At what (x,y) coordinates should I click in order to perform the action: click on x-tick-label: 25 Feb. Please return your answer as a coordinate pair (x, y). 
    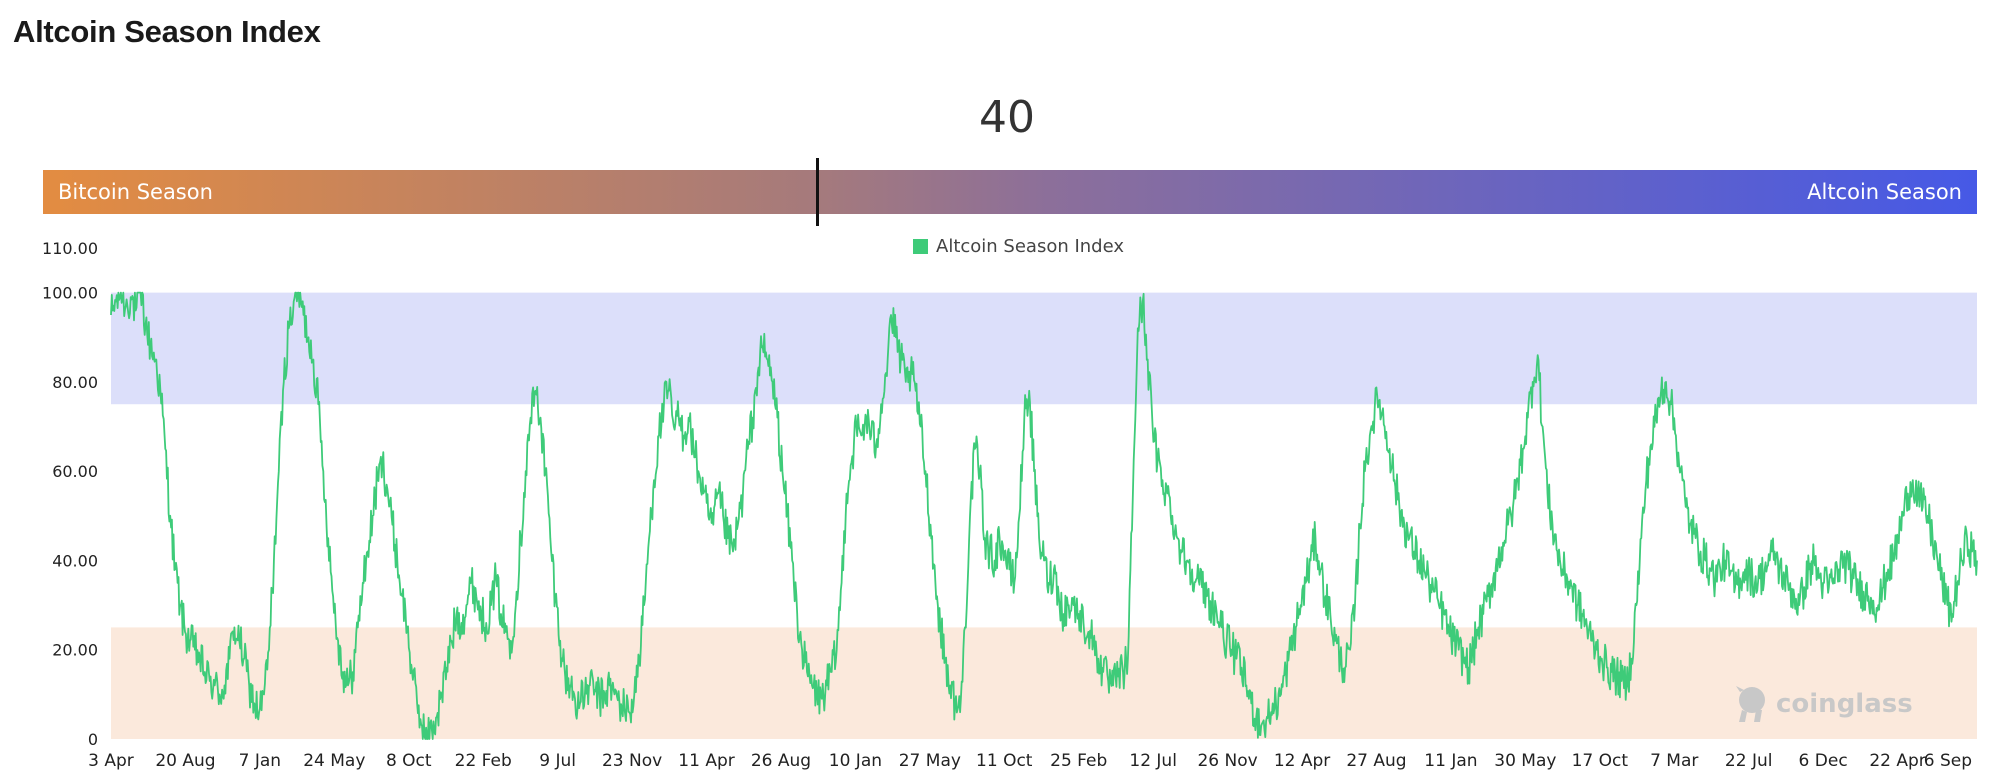
    Looking at the image, I should click on (1078, 761).